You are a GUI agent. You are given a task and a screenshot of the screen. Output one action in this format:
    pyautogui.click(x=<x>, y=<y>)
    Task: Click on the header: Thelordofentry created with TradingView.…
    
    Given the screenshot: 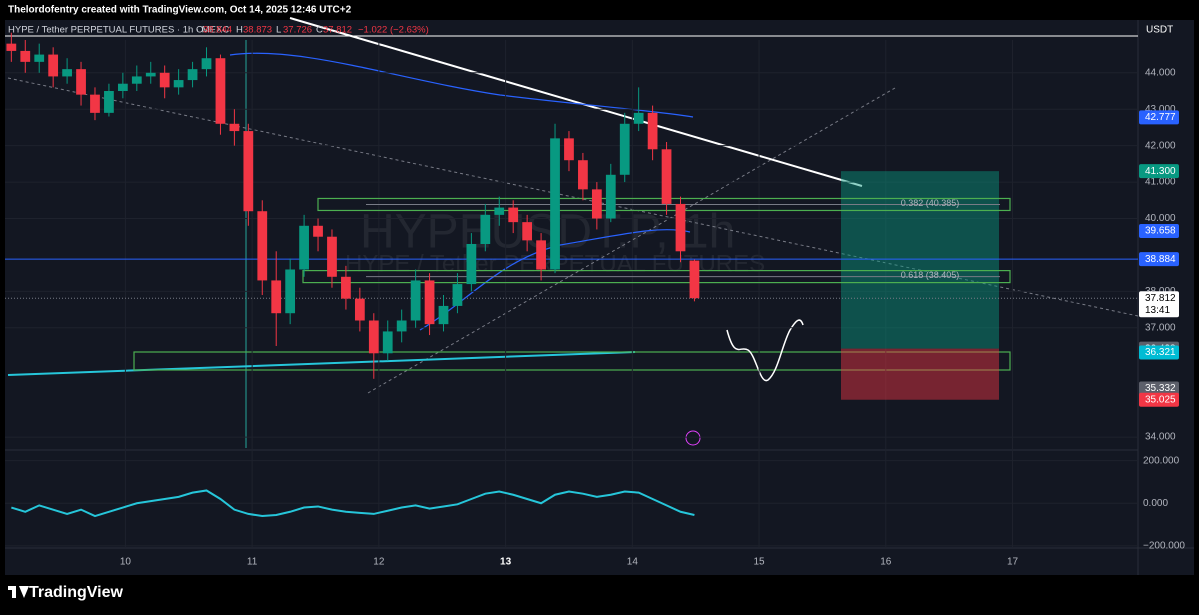 What is the action you would take?
    pyautogui.click(x=180, y=10)
    